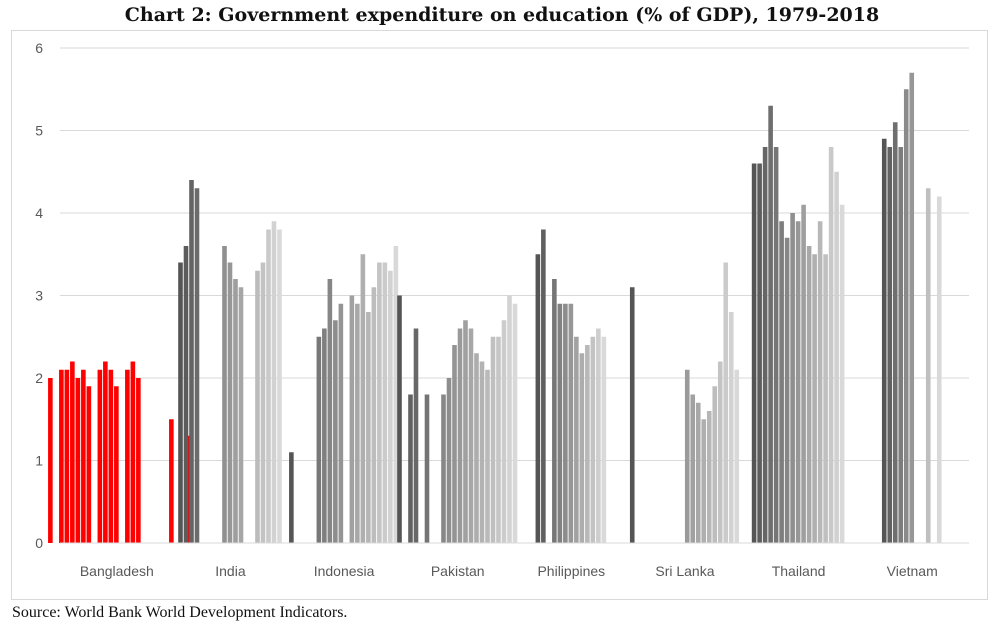 The width and height of the screenshot is (1004, 634). What do you see at coordinates (39, 378) in the screenshot?
I see `y-tick-label: 2` at bounding box center [39, 378].